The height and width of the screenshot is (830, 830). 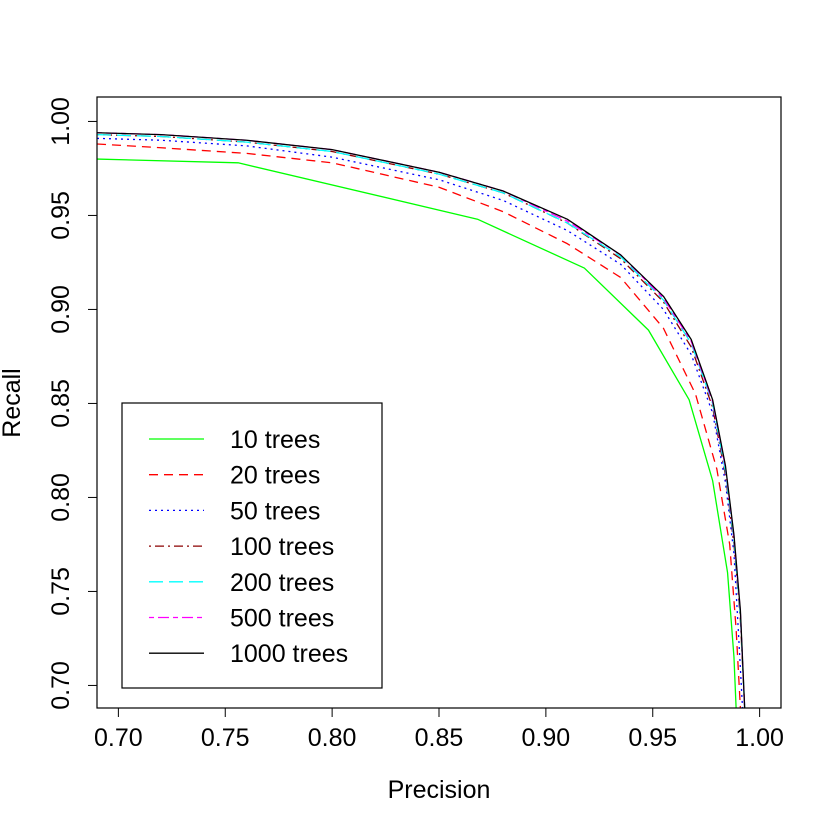 I want to click on y-axis-label: Recall, so click(x=13, y=402).